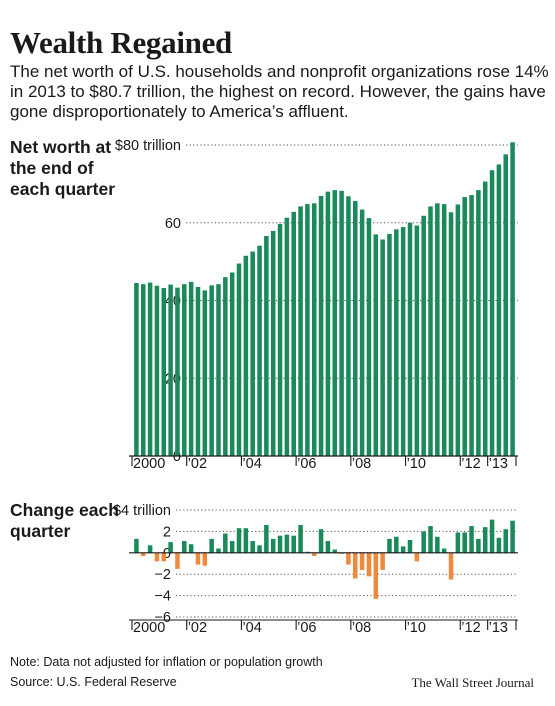  Describe the element at coordinates (162, 597) in the screenshot. I see `y-tick-label: −4` at that location.